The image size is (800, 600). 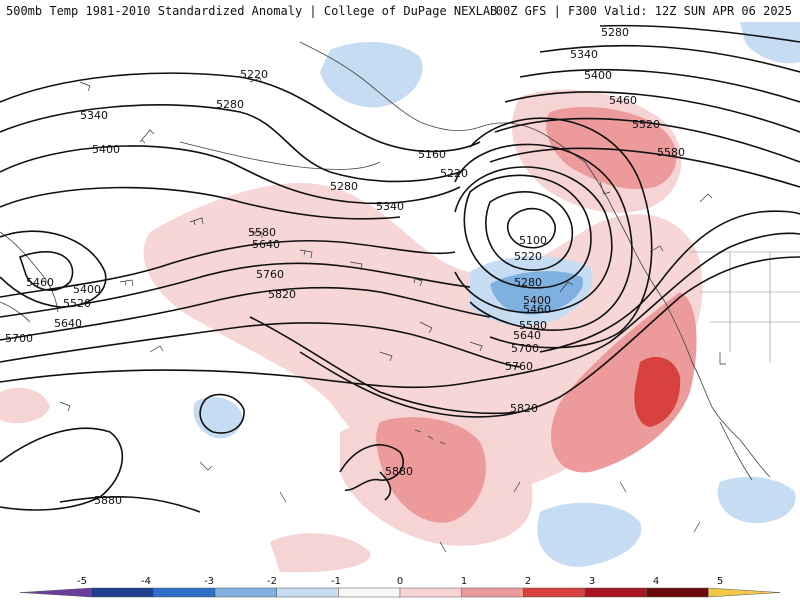 What do you see at coordinates (432, 154) in the screenshot?
I see `contour-label: 5160` at bounding box center [432, 154].